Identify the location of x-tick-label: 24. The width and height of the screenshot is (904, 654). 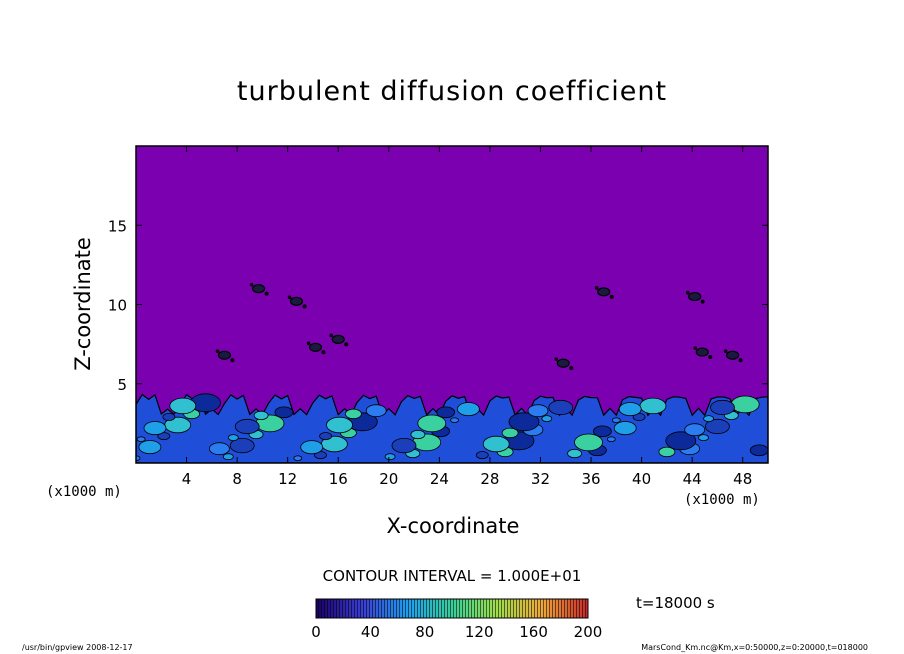
(439, 479).